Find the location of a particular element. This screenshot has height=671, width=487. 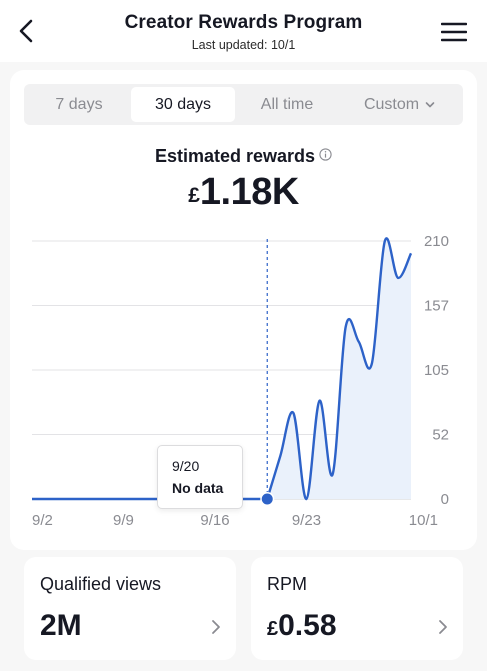

y-tick-label: 105 is located at coordinates (436, 370).